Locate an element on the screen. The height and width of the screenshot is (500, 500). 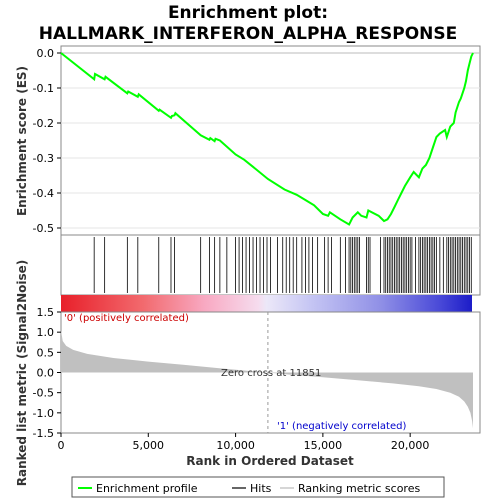
metric-tick-label: -0.5 is located at coordinates (43, 393).